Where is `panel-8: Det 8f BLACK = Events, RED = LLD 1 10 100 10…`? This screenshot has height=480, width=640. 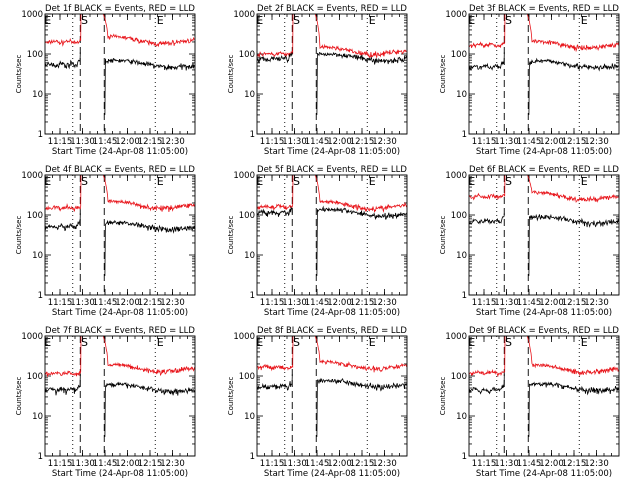
panel-8: Det 8f BLACK = Events, RED = LLD 1 10 100 10… is located at coordinates (317, 402).